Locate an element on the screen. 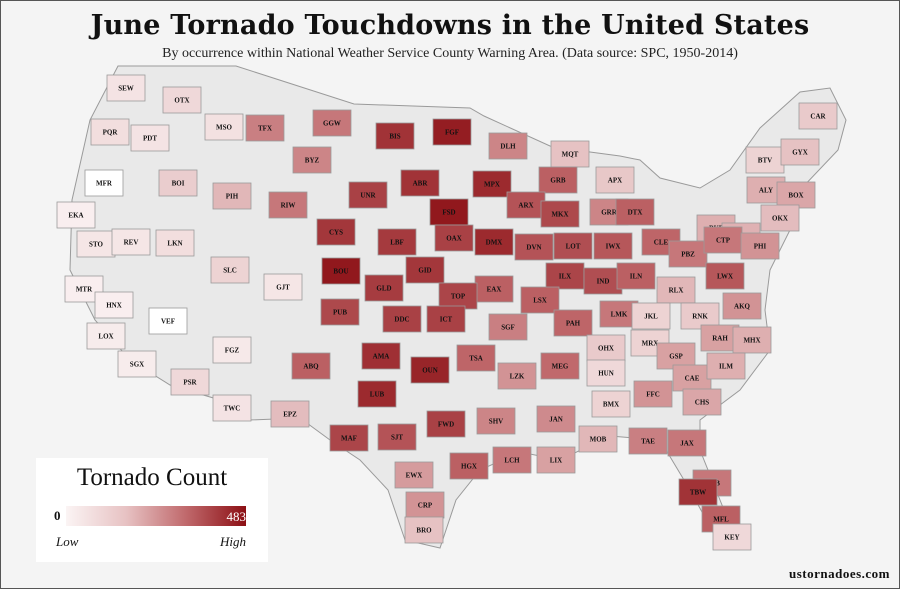  cwa-label: MFR is located at coordinates (104, 184).